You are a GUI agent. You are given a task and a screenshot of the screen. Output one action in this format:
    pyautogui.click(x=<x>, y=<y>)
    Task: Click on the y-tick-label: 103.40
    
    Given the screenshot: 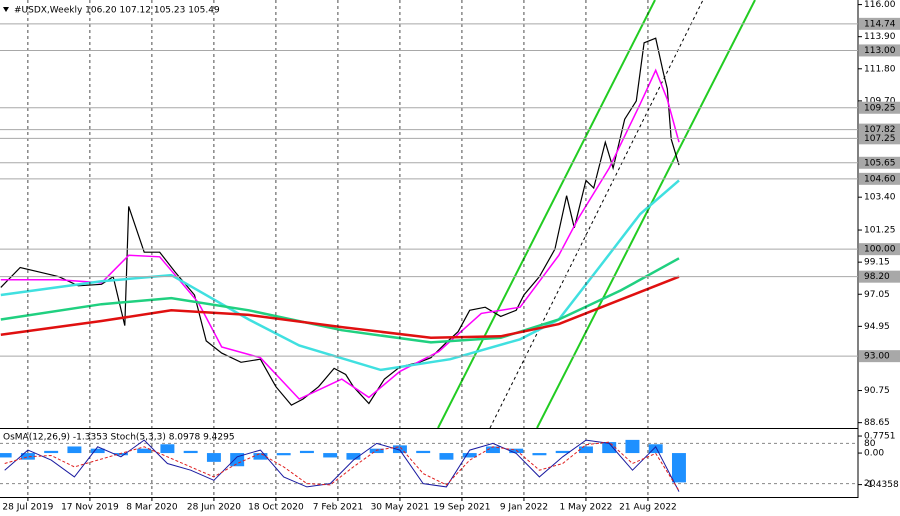 What is the action you would take?
    pyautogui.click(x=880, y=198)
    